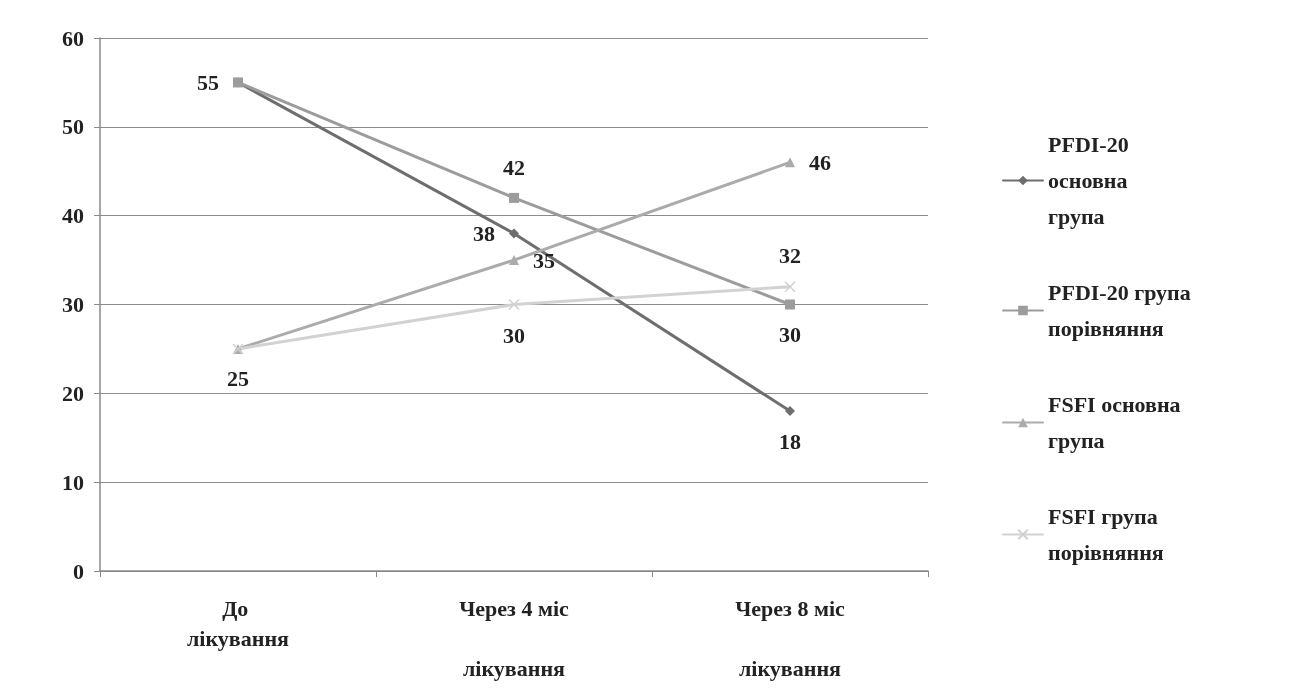 The image size is (1303, 697). I want to click on data-label: 35, so click(544, 260).